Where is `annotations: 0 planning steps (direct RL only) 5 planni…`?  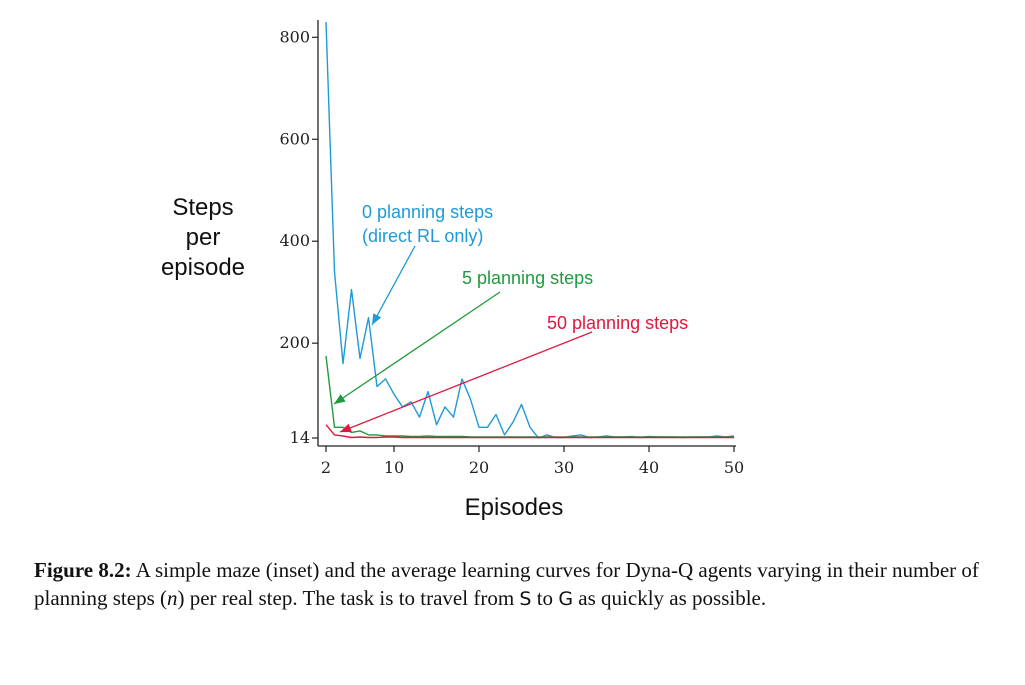 annotations: 0 planning steps (direct RL only) 5 planni… is located at coordinates (510, 317).